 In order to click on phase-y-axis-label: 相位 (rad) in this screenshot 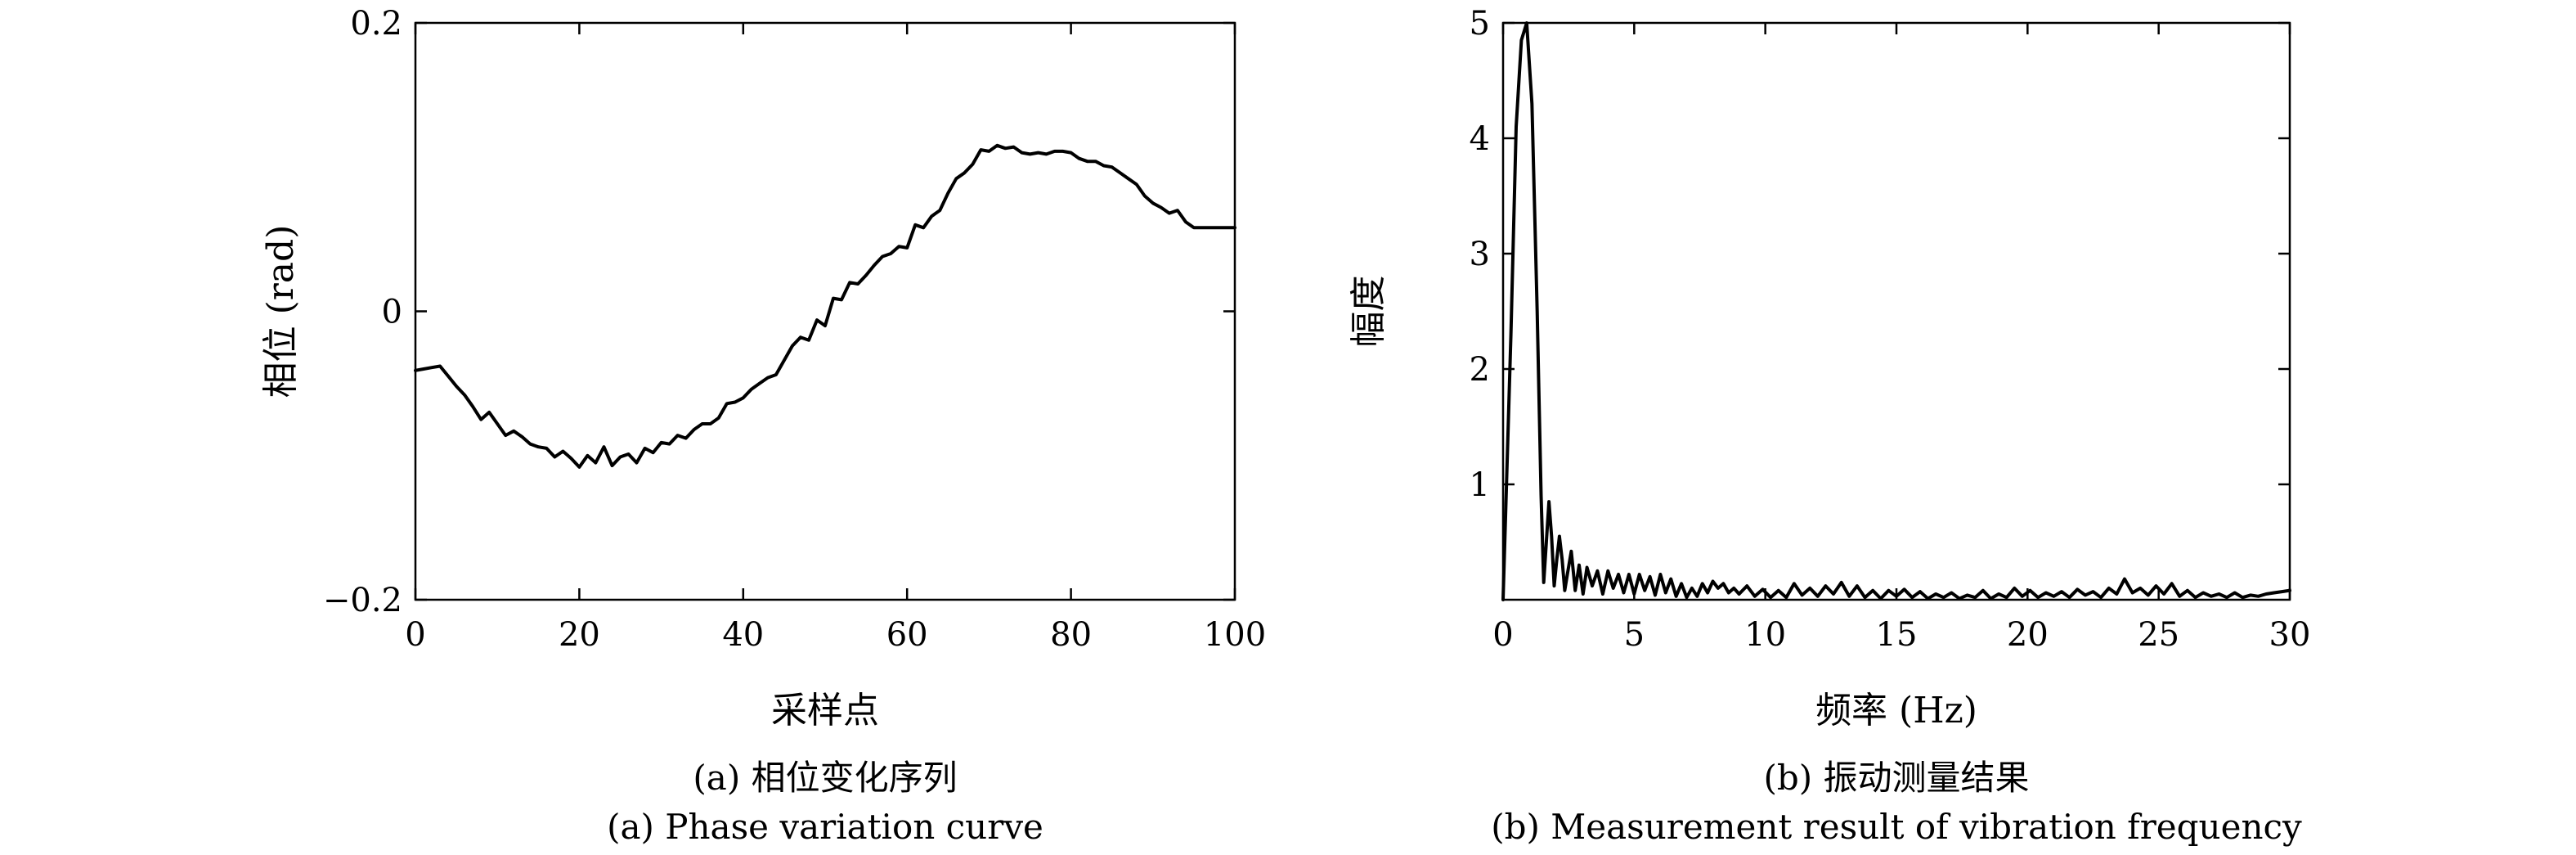, I will do `click(281, 311)`.